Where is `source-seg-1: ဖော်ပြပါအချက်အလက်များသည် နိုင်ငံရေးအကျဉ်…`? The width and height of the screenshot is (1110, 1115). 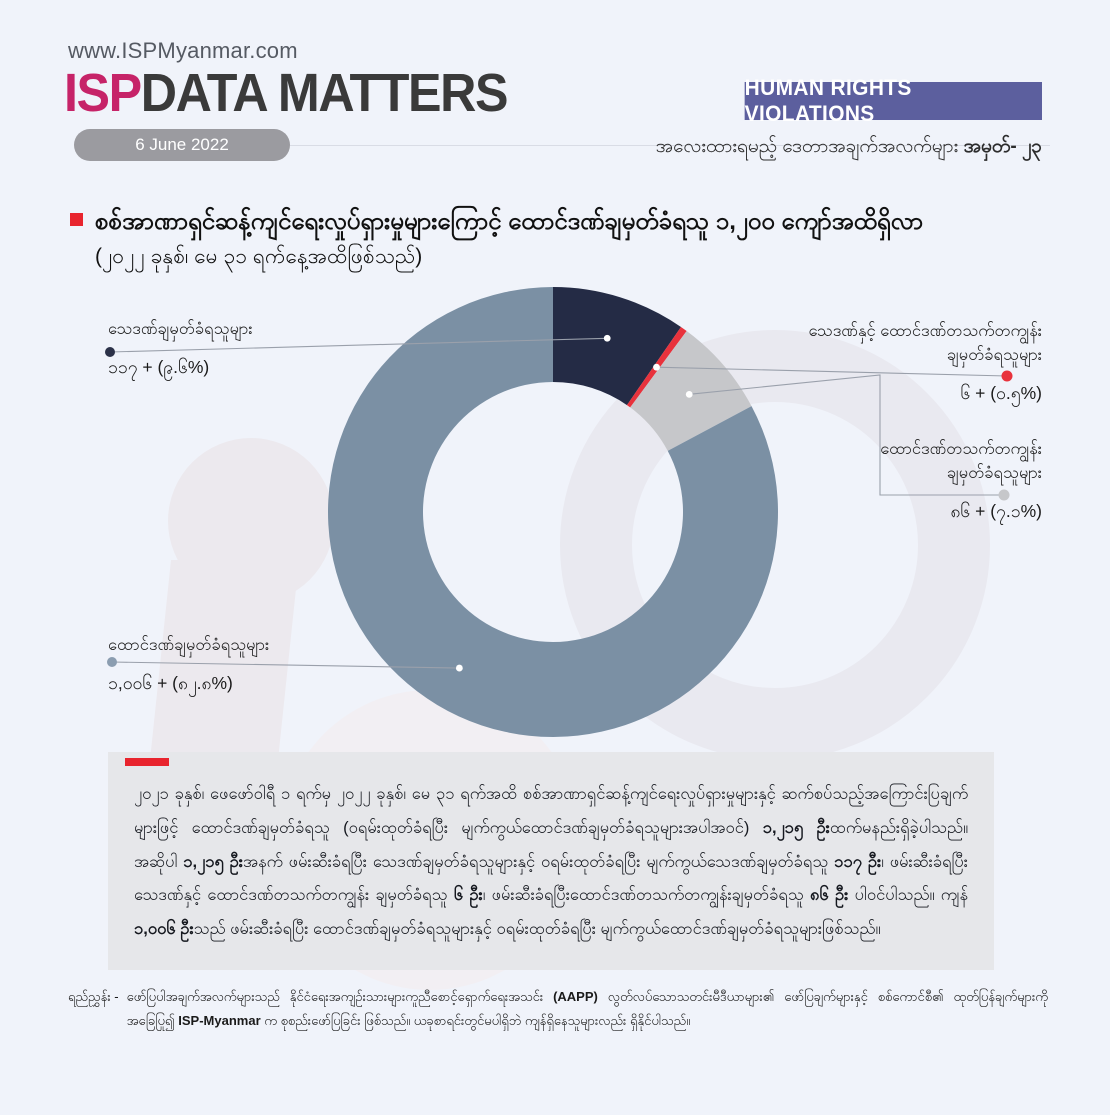
source-seg-1: ဖော်ပြပါအချက်အလက်များသည် နိုင်ငံရေးအကျဉ်… is located at coordinates (340, 996).